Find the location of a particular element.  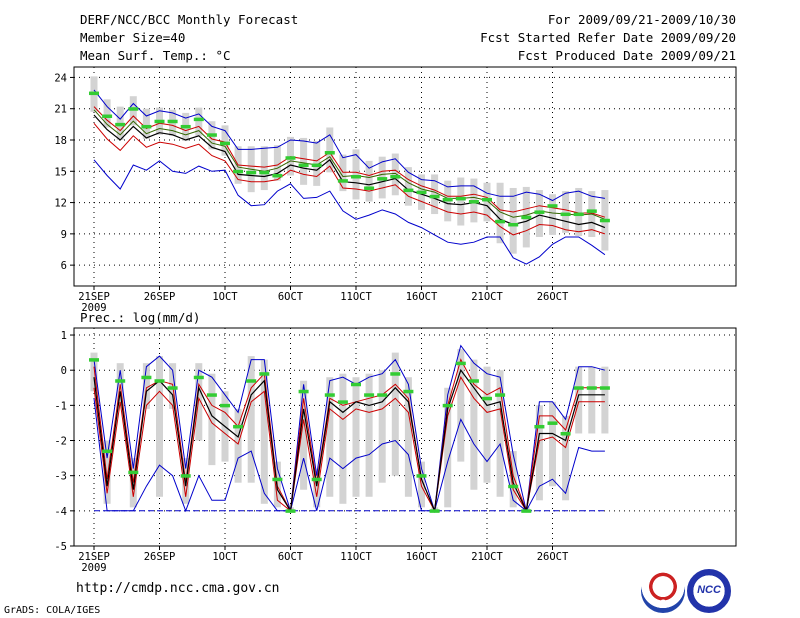

precip-y-tick-label: -5 is located at coordinates (60, 547).